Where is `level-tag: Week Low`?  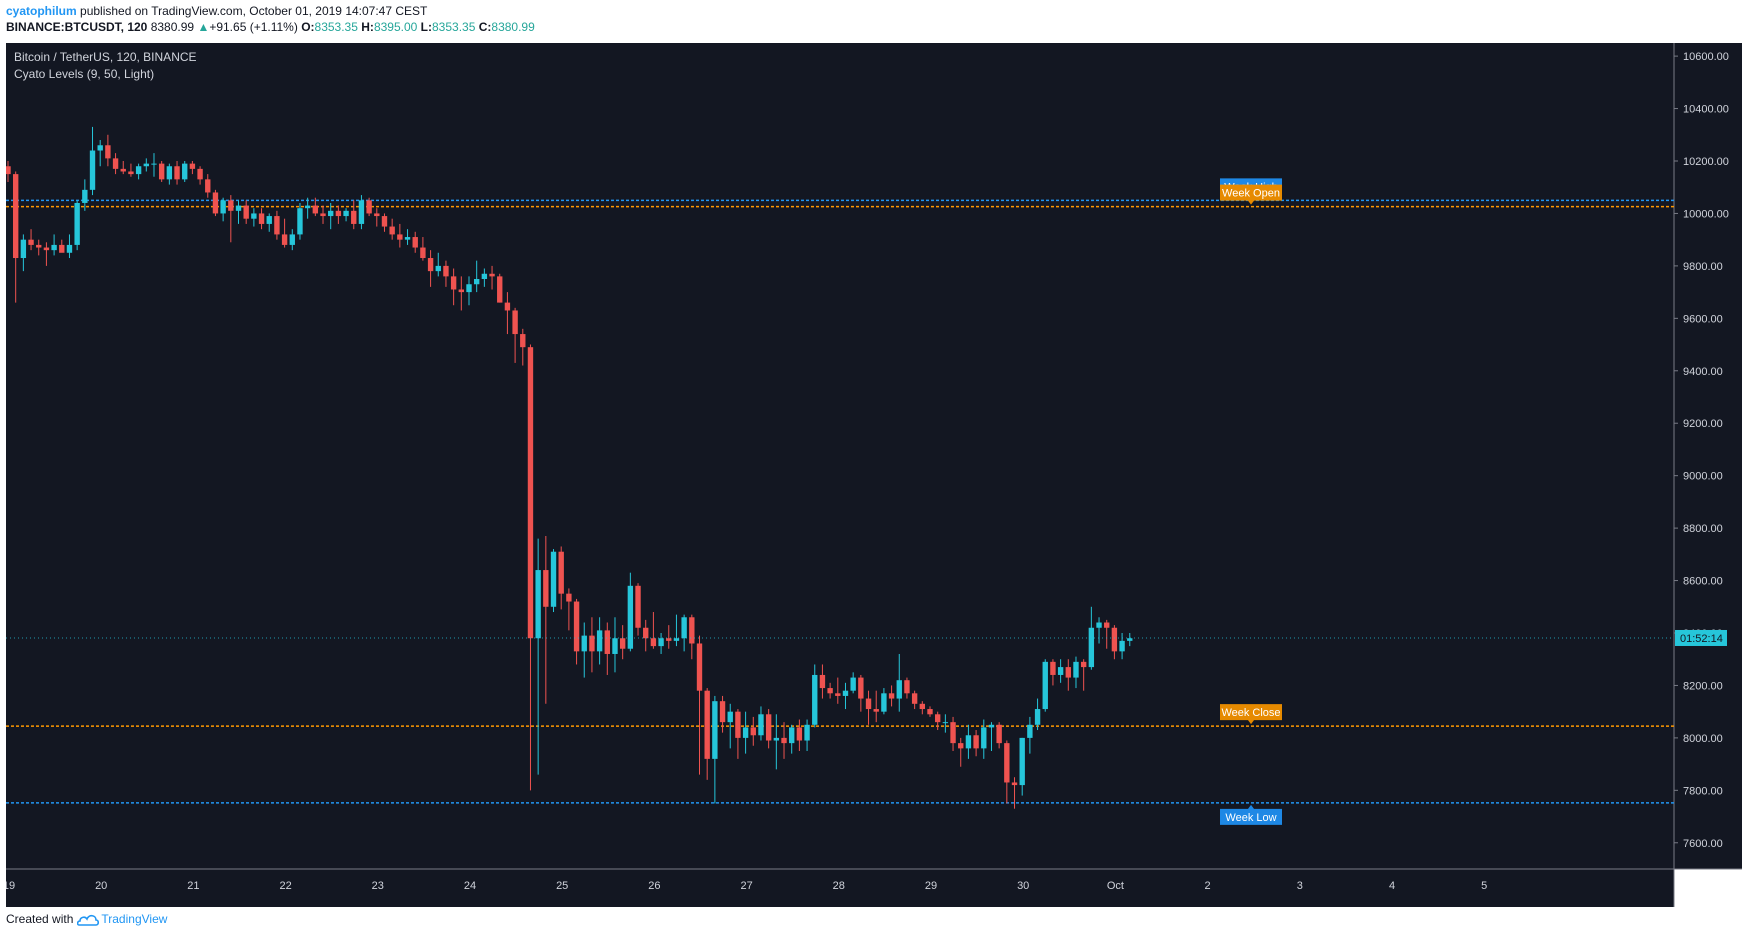
level-tag: Week Low is located at coordinates (1251, 814).